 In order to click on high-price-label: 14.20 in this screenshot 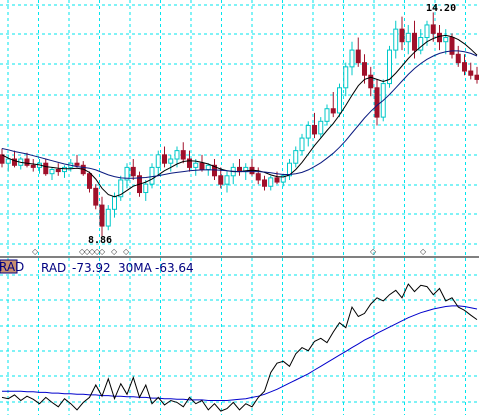, I will do `click(441, 8)`.